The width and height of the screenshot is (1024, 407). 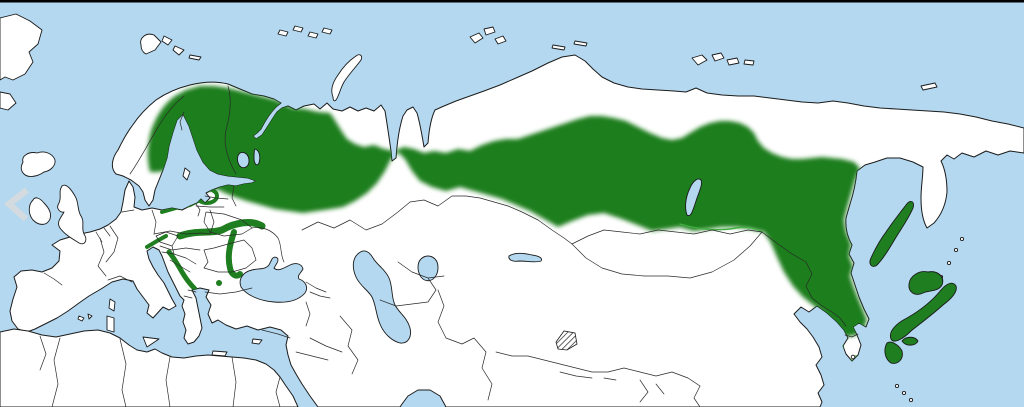 I want to click on border-belarus, so click(x=228, y=224).